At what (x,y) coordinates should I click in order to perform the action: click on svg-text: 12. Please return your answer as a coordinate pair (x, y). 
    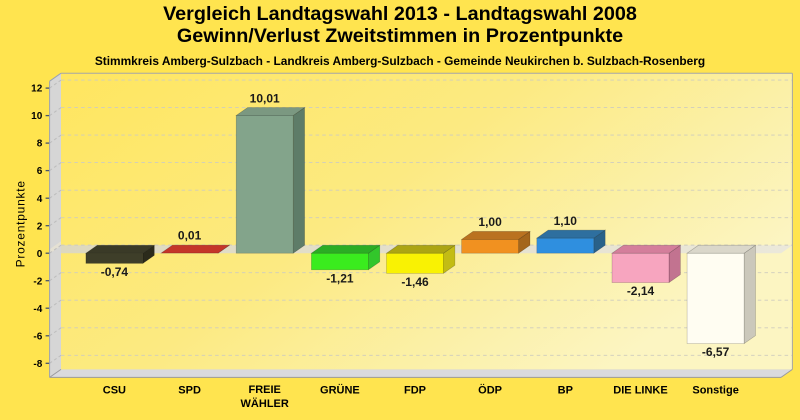
    Looking at the image, I should click on (37, 89).